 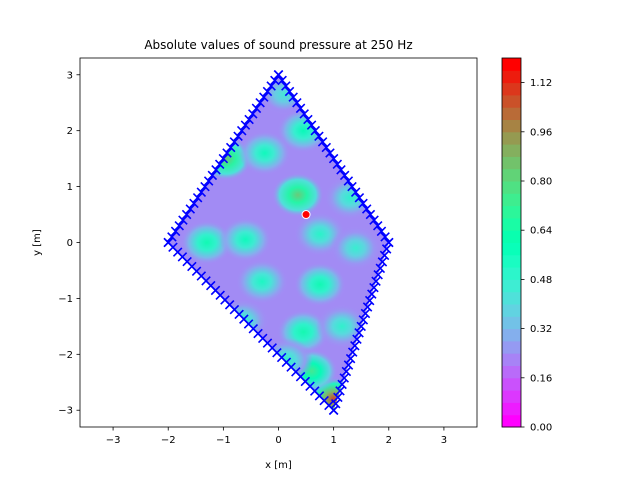 What do you see at coordinates (113, 440) in the screenshot?
I see `x-tick-label: −3` at bounding box center [113, 440].